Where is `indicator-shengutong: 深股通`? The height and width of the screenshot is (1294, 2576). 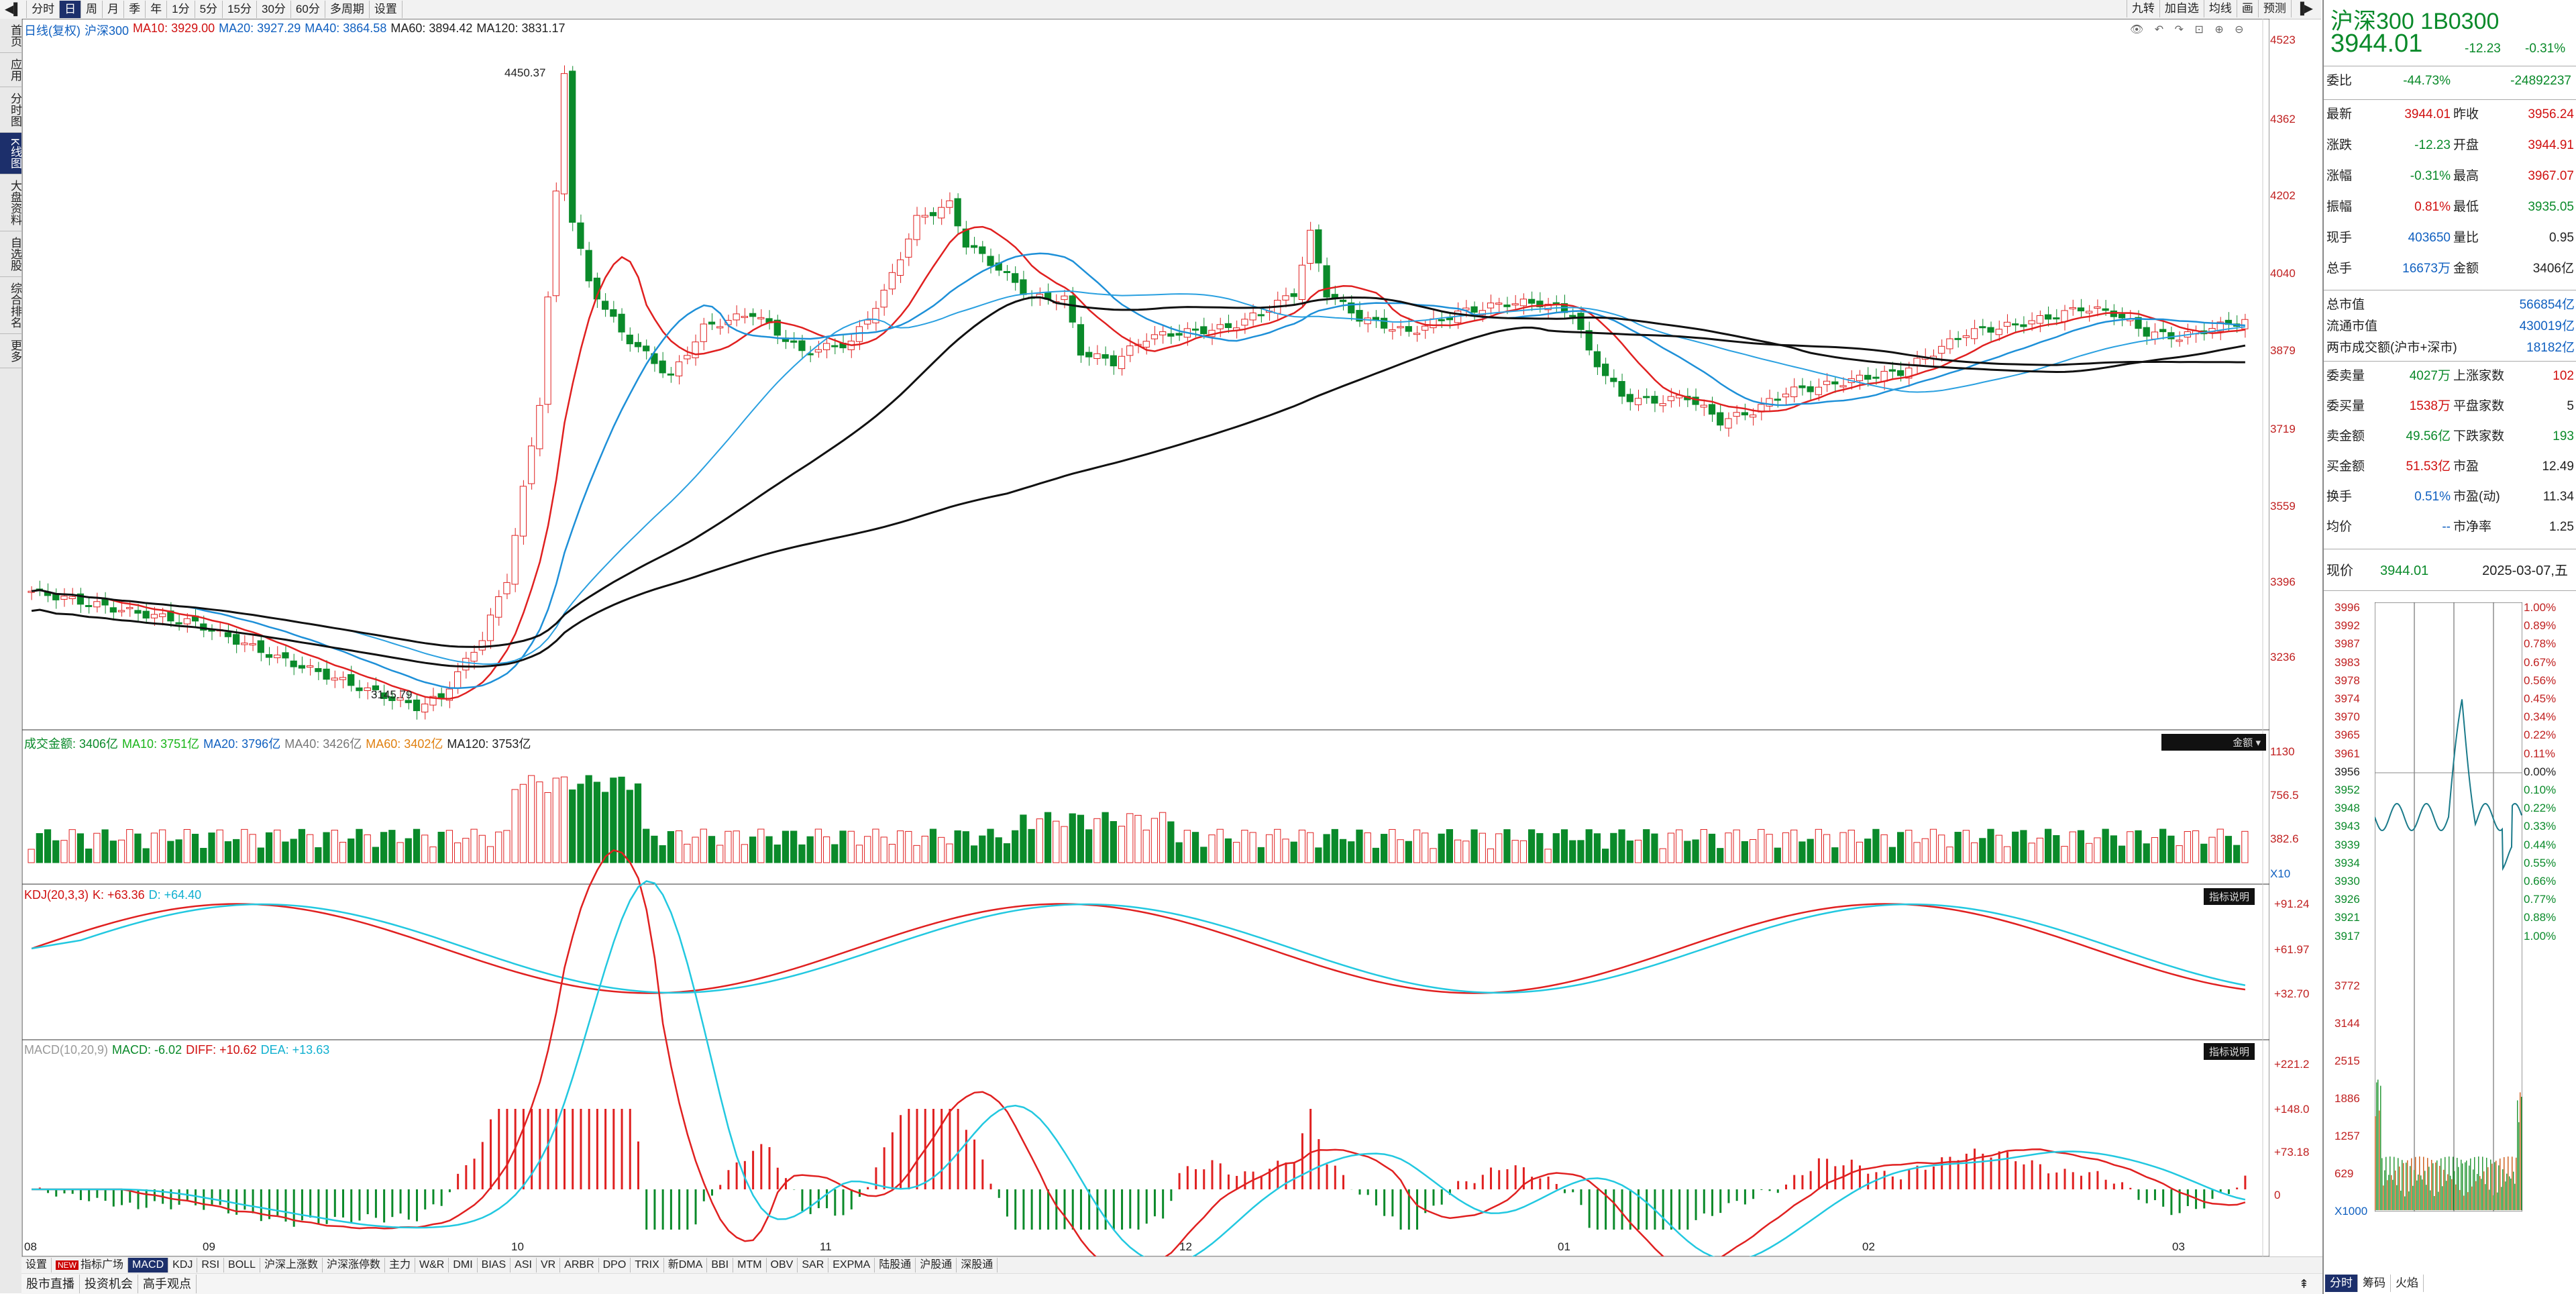 indicator-shengutong: 深股通 is located at coordinates (977, 1265).